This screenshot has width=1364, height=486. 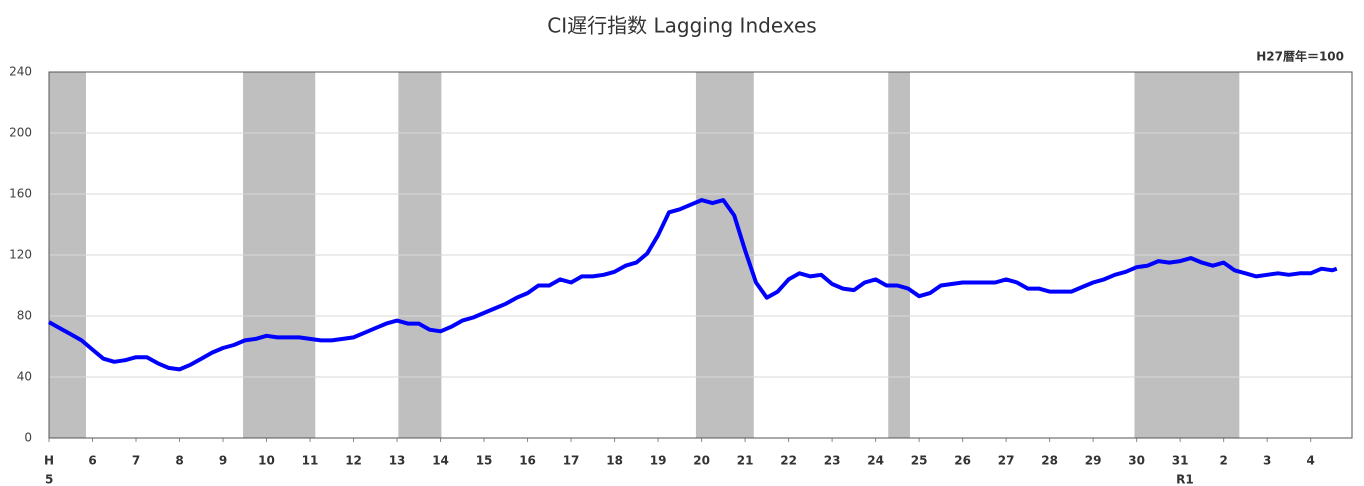 I want to click on x-tick-label: 20, so click(x=701, y=461).